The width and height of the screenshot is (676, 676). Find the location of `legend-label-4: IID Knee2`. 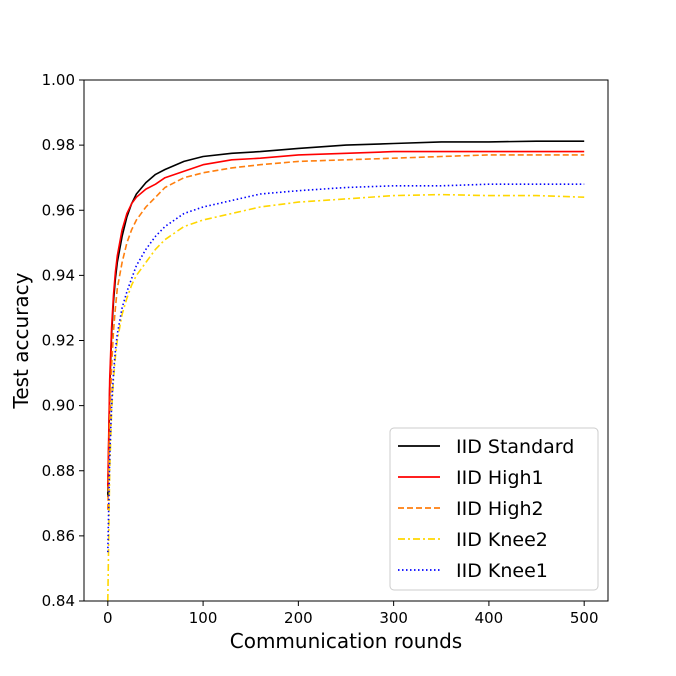

legend-label-4: IID Knee2 is located at coordinates (502, 540).